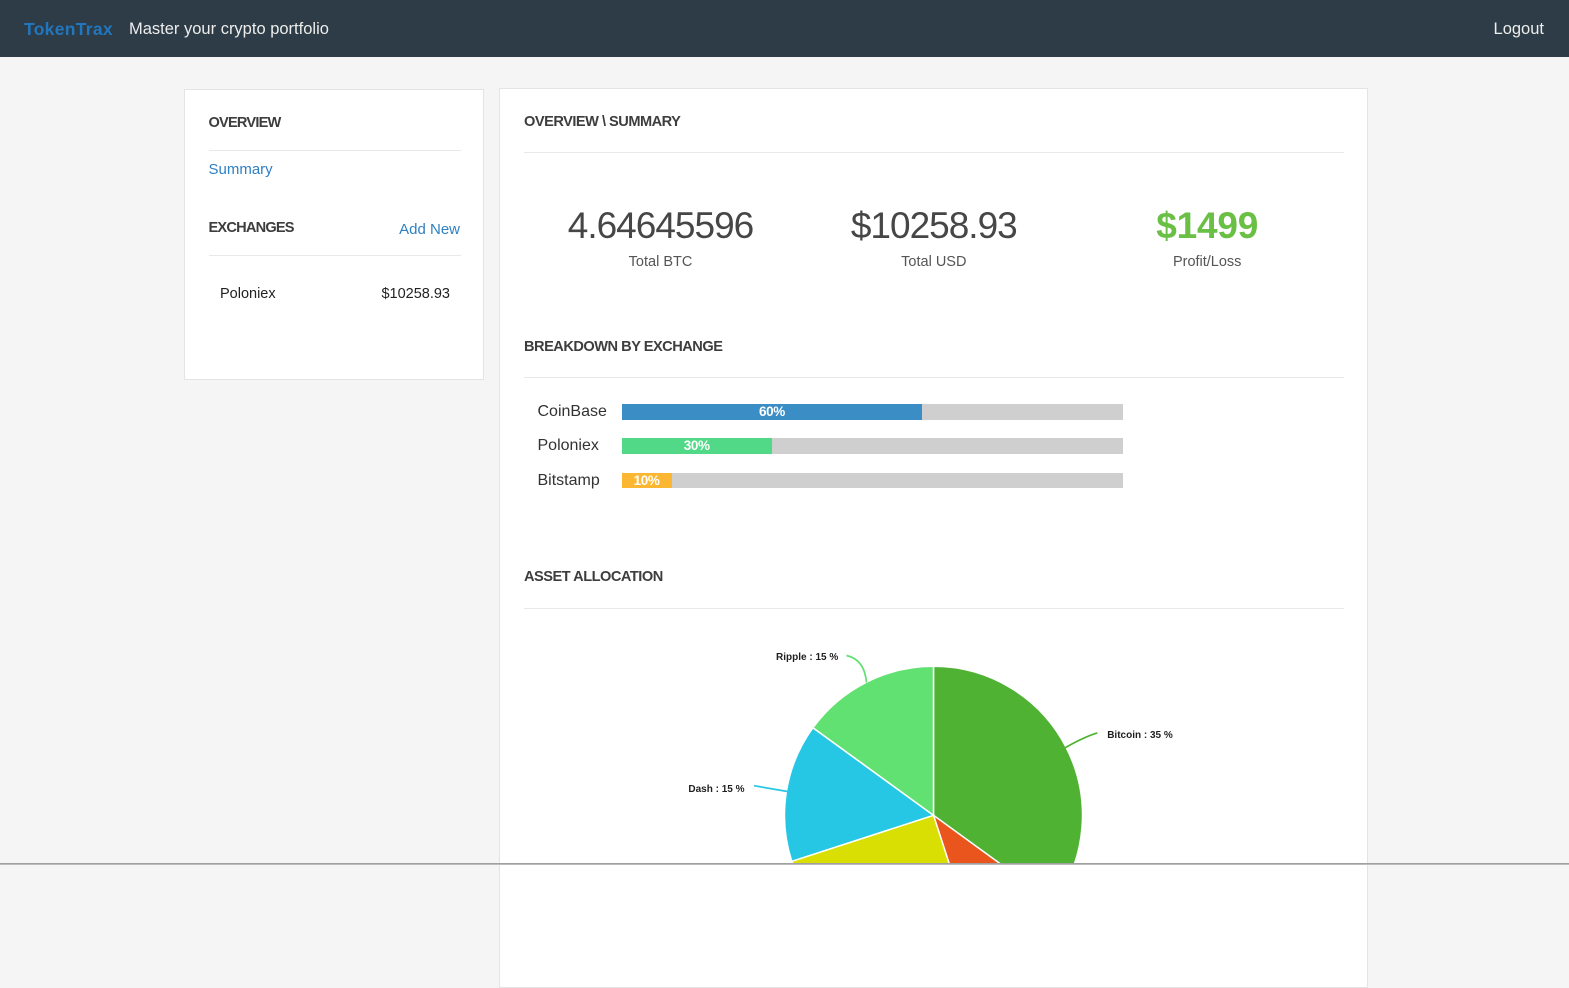 The height and width of the screenshot is (988, 1569). Describe the element at coordinates (807, 657) in the screenshot. I see `svg-text: Ripple : 15 %` at that location.